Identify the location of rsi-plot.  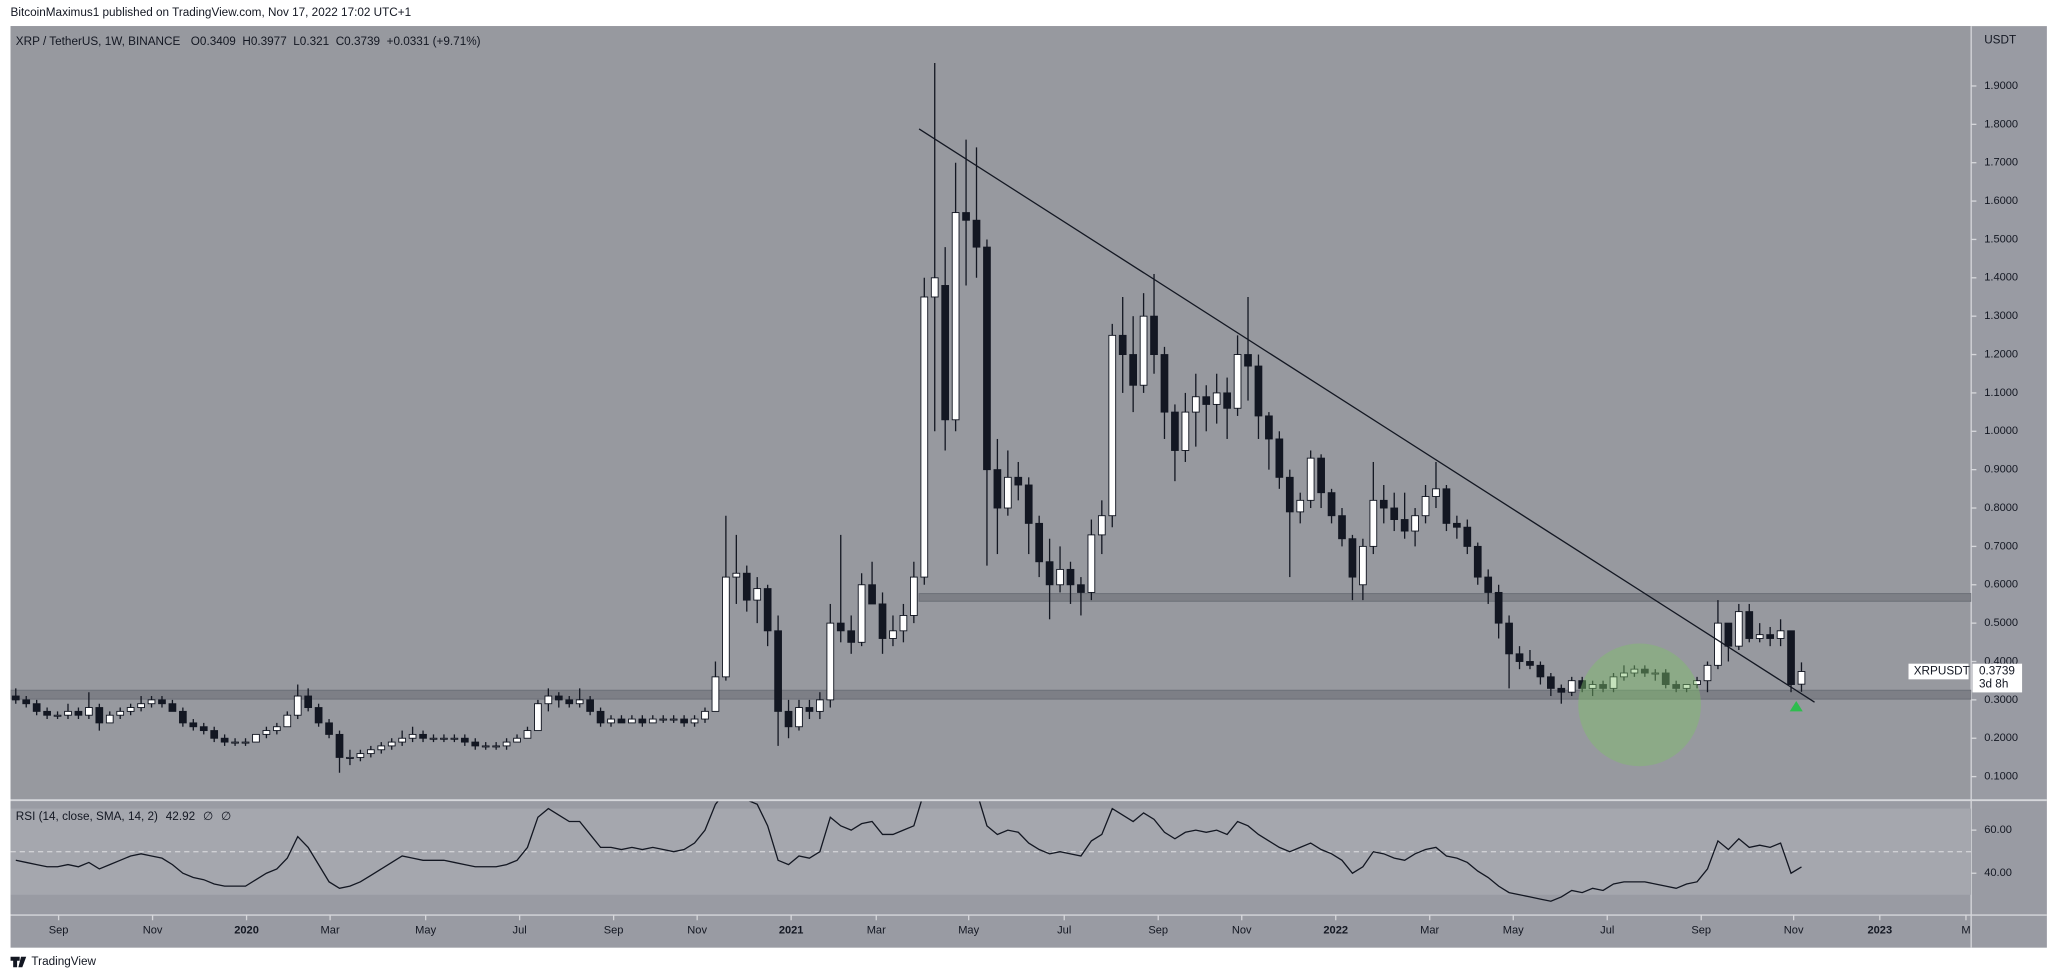
(991, 851).